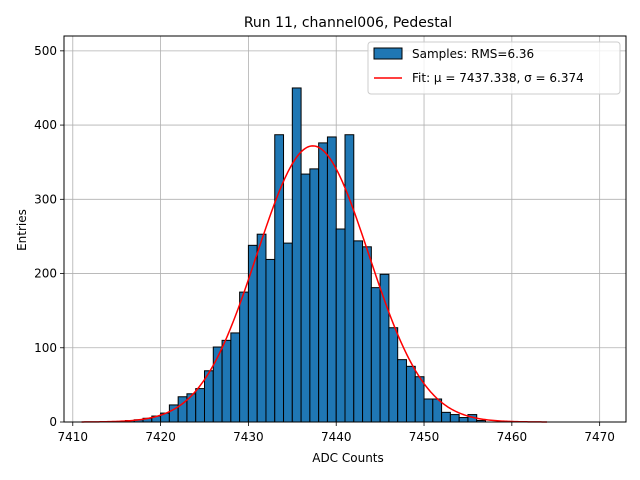  What do you see at coordinates (45, 274) in the screenshot?
I see `y-tick-label: 200` at bounding box center [45, 274].